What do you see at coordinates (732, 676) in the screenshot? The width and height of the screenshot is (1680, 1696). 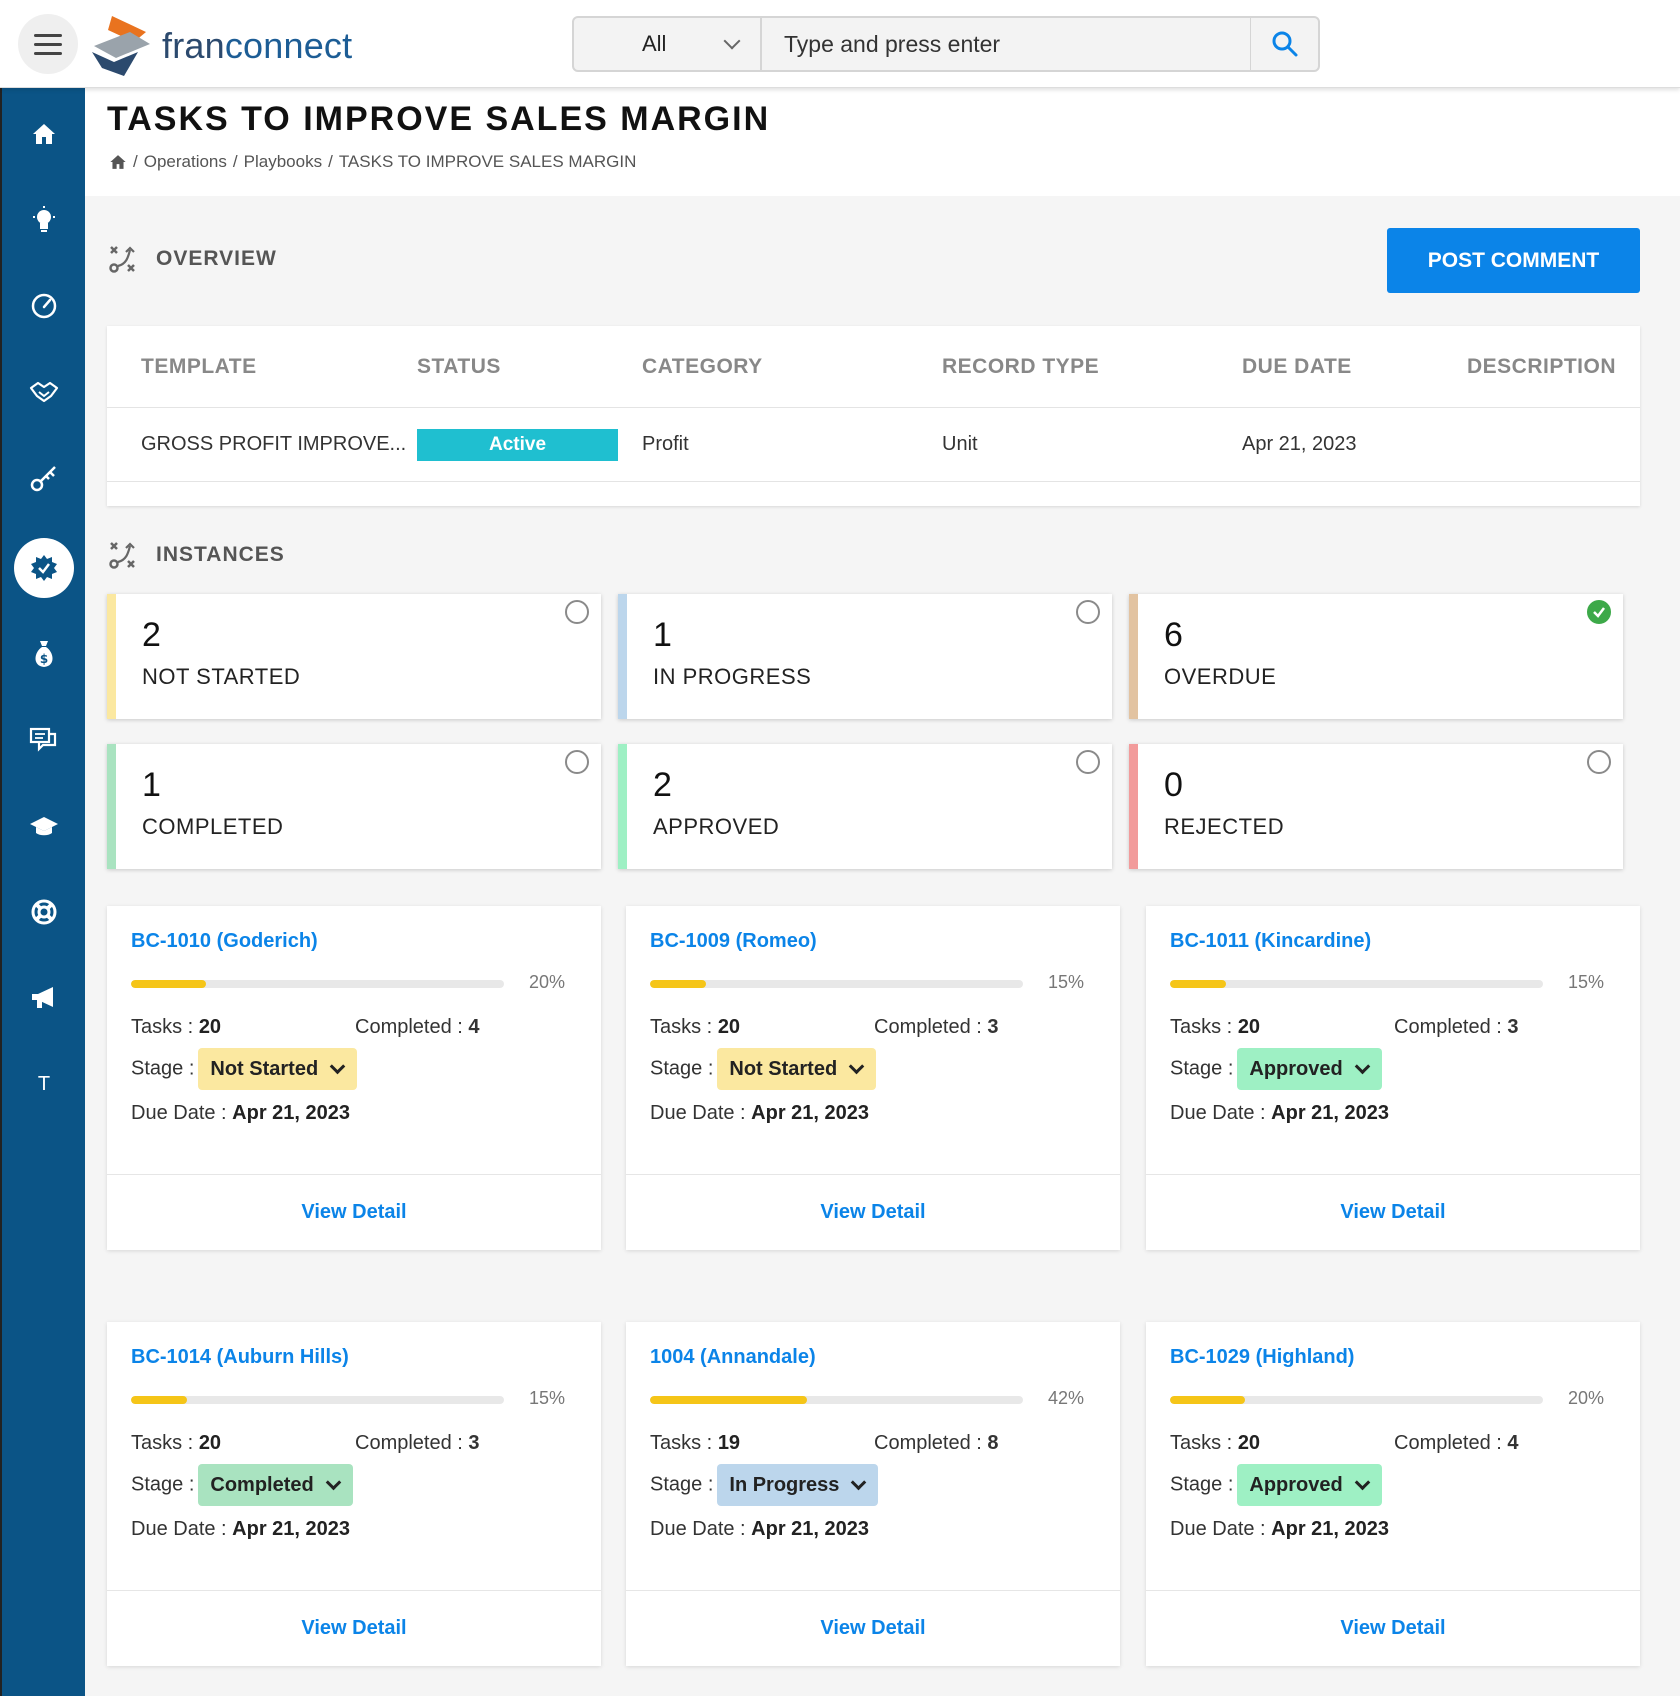 I see `tile-label: IN PROGRESS` at bounding box center [732, 676].